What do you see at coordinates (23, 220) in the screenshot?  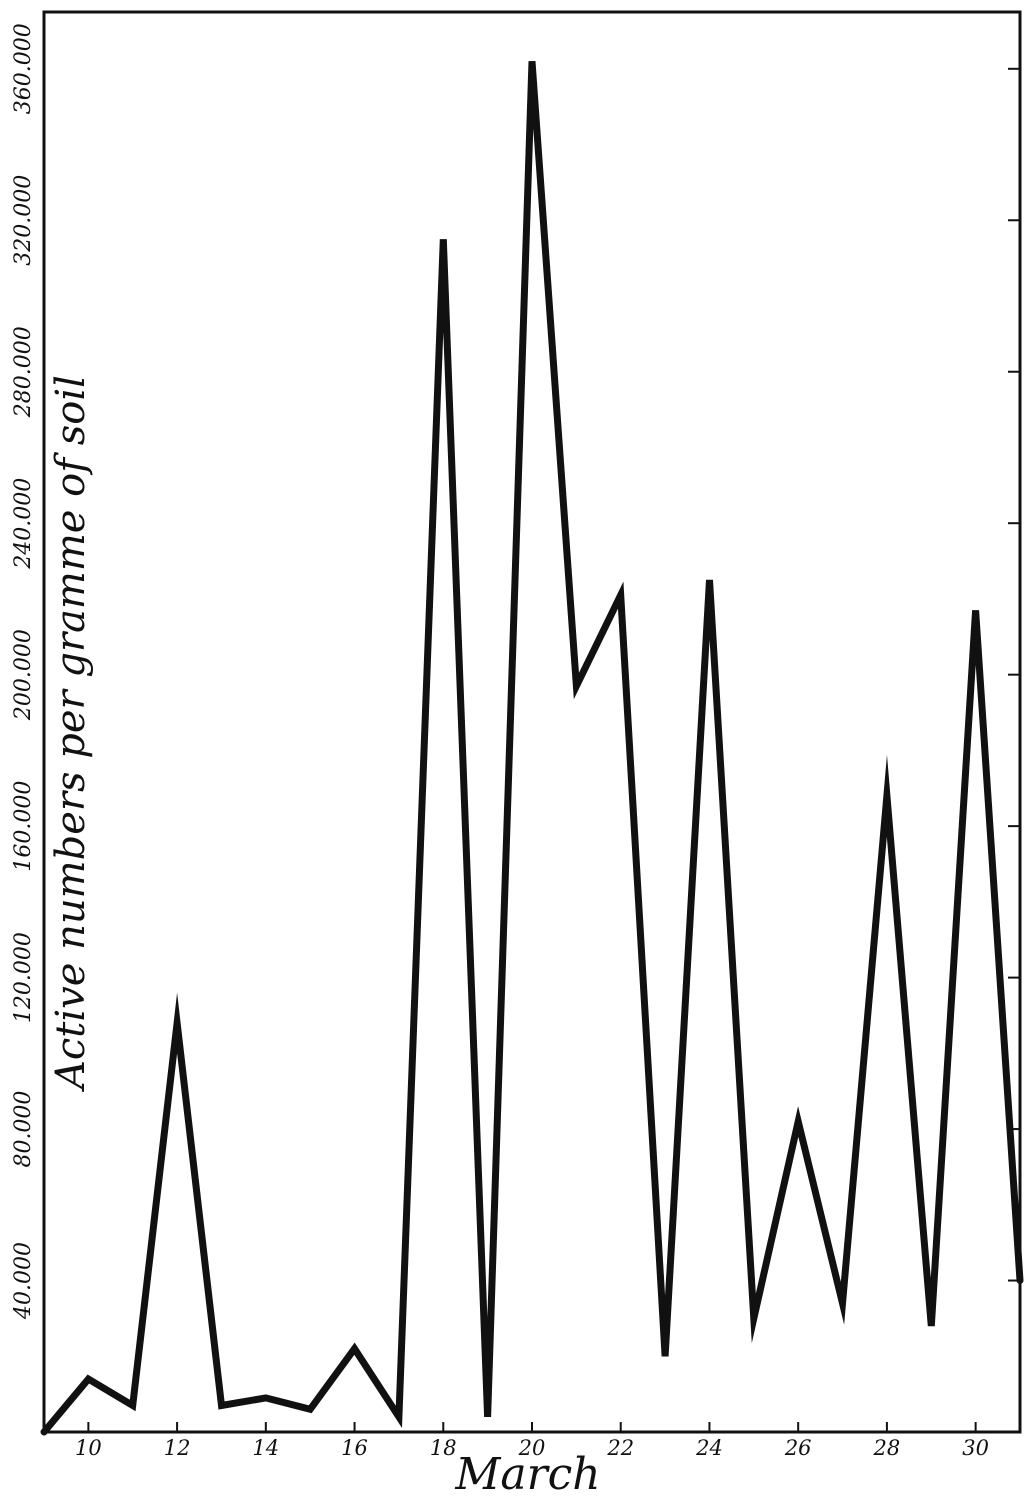 I see `y-tick-label: 320.000` at bounding box center [23, 220].